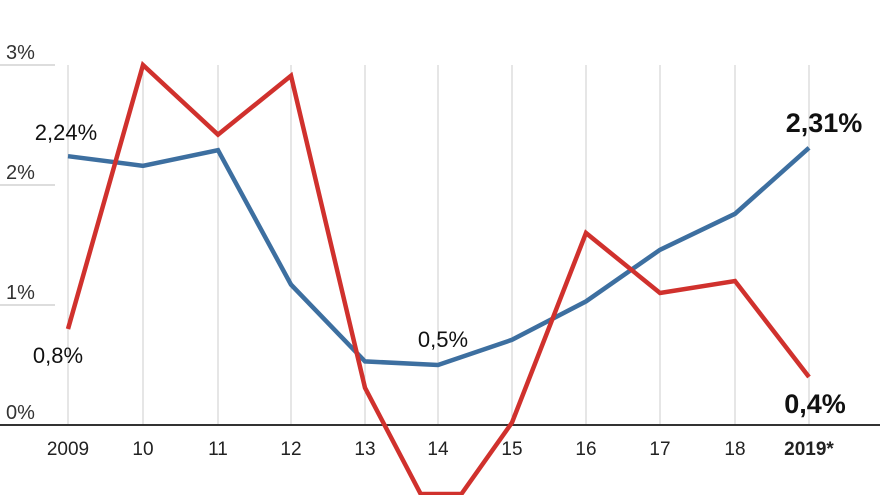 The image size is (880, 495). What do you see at coordinates (443, 339) in the screenshot?
I see `data-label: 0,5%` at bounding box center [443, 339].